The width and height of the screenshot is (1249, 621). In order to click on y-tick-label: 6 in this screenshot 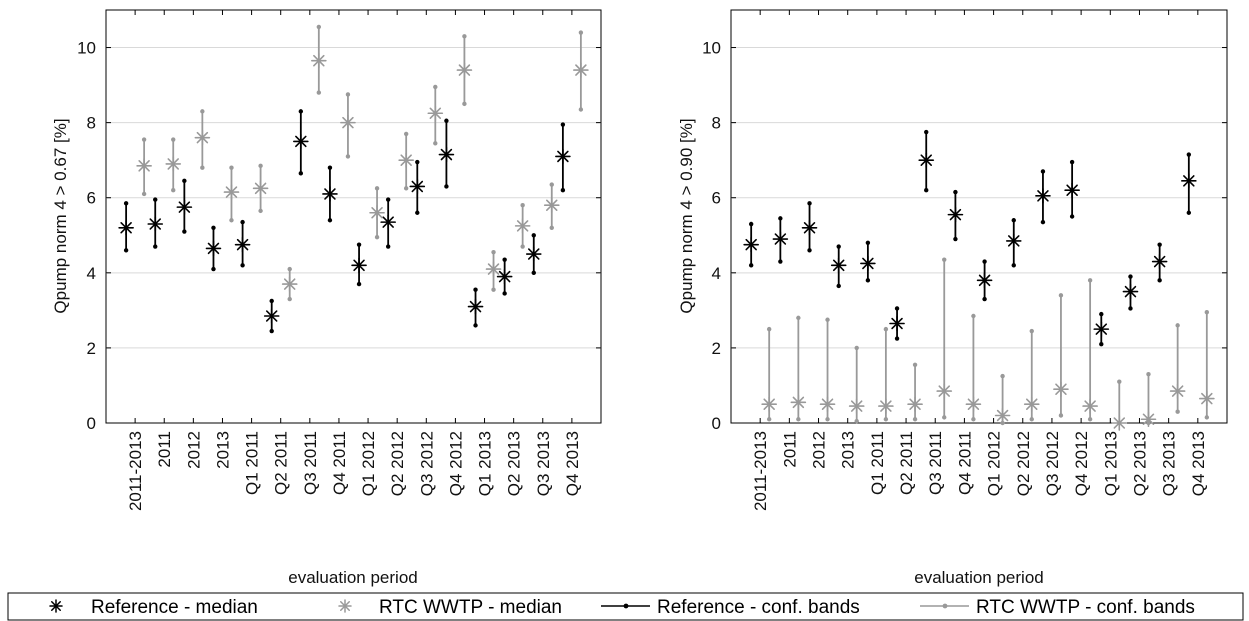, I will do `click(716, 198)`.